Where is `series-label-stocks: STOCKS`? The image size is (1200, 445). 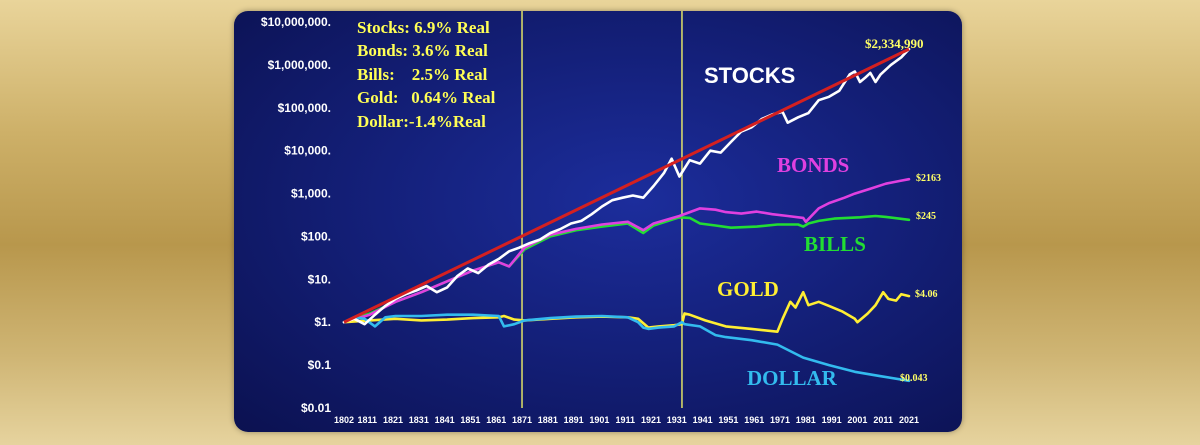
series-label-stocks: STOCKS is located at coordinates (749, 75).